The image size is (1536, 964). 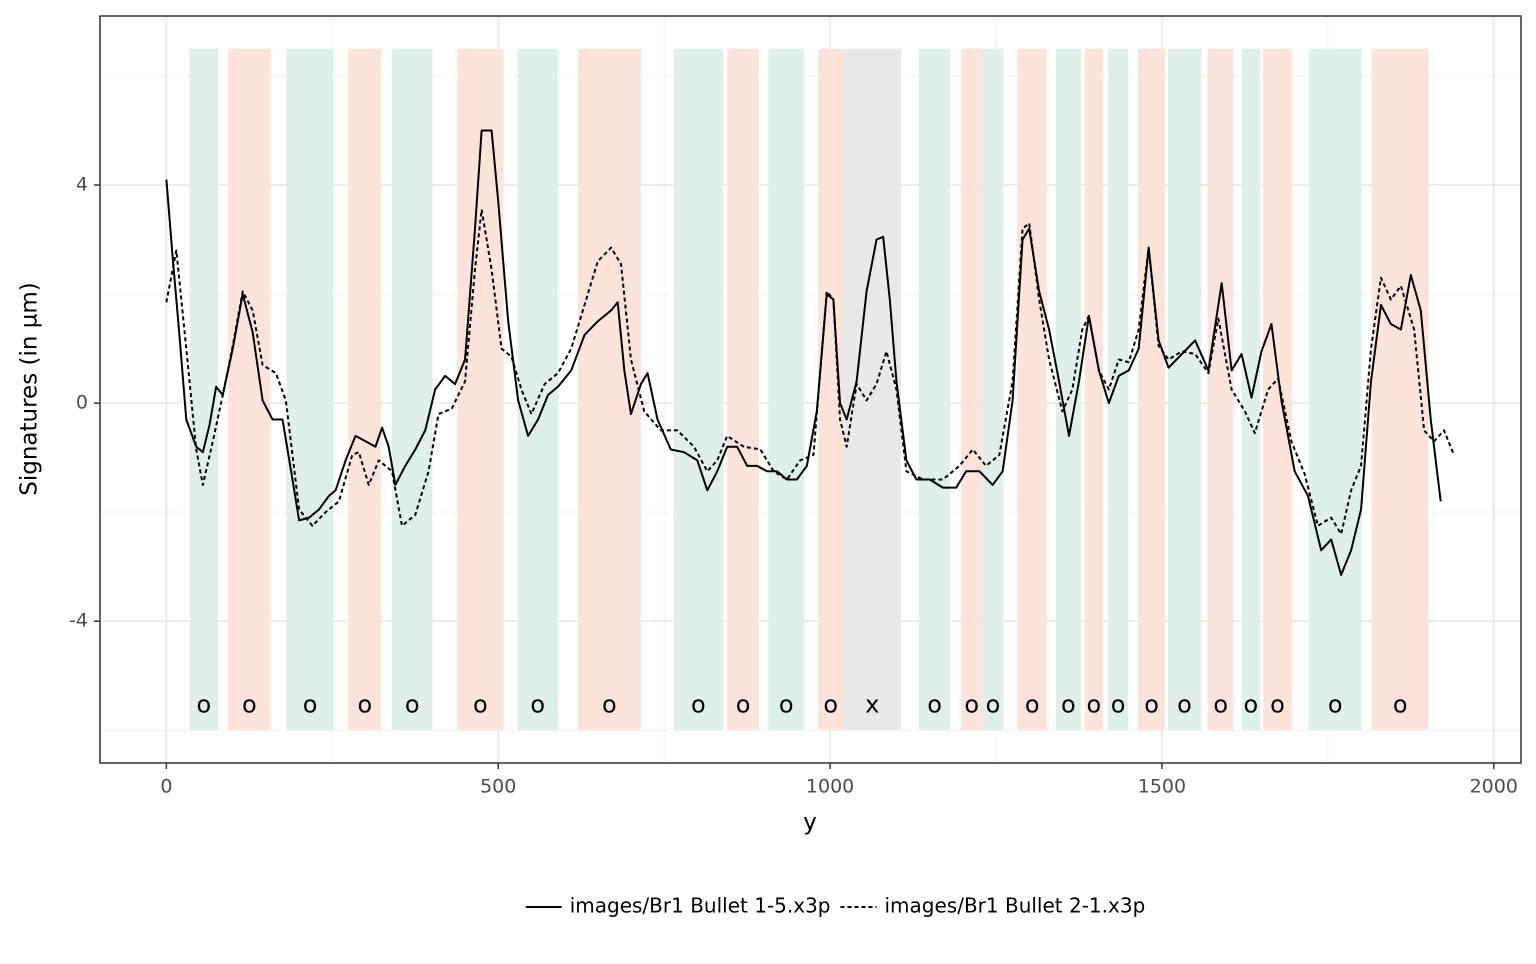 I want to click on region-label: x, so click(x=872, y=705).